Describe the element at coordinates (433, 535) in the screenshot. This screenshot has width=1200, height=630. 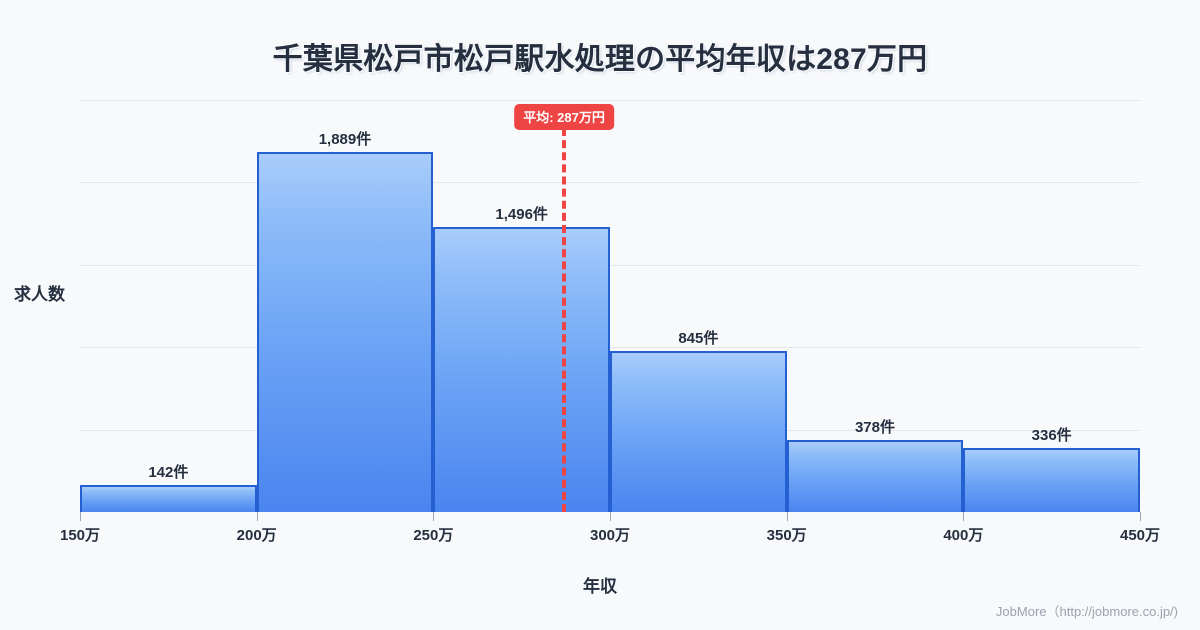
I see `x-axis-tick-label: 250万` at that location.